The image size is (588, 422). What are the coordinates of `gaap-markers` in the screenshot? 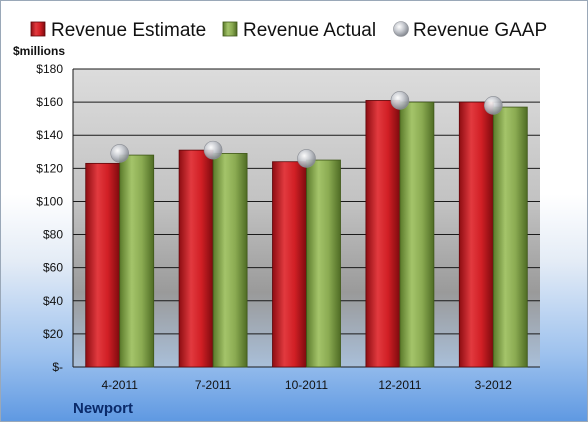 It's located at (306, 129).